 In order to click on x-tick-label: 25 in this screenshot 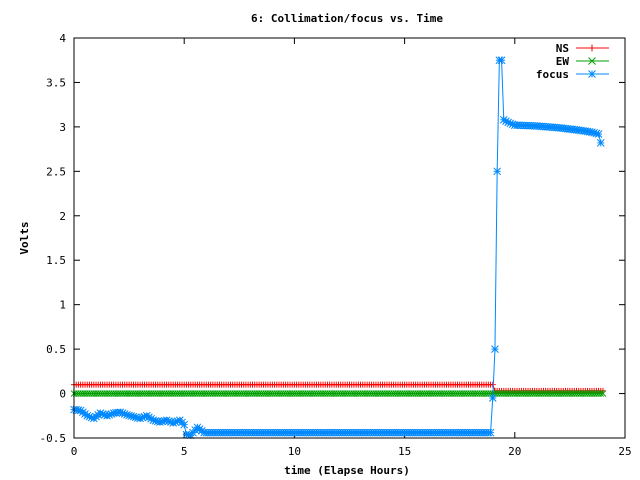, I will do `click(624, 451)`.